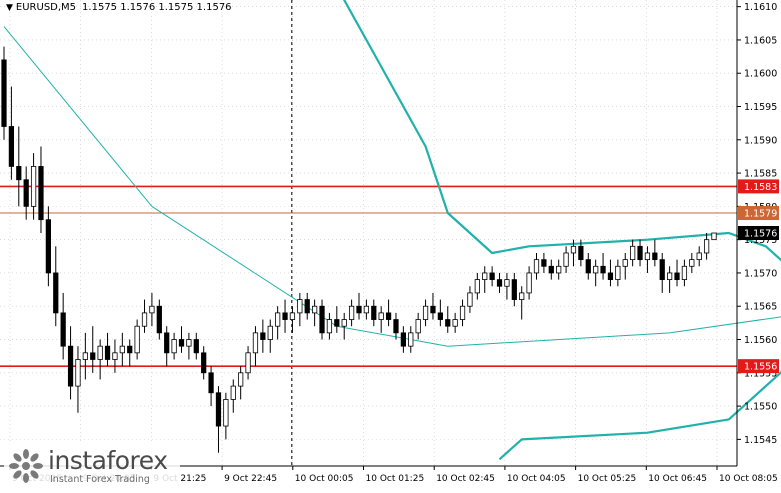 The height and width of the screenshot is (493, 781). I want to click on logo-brand-text: instaforex, so click(108, 460).